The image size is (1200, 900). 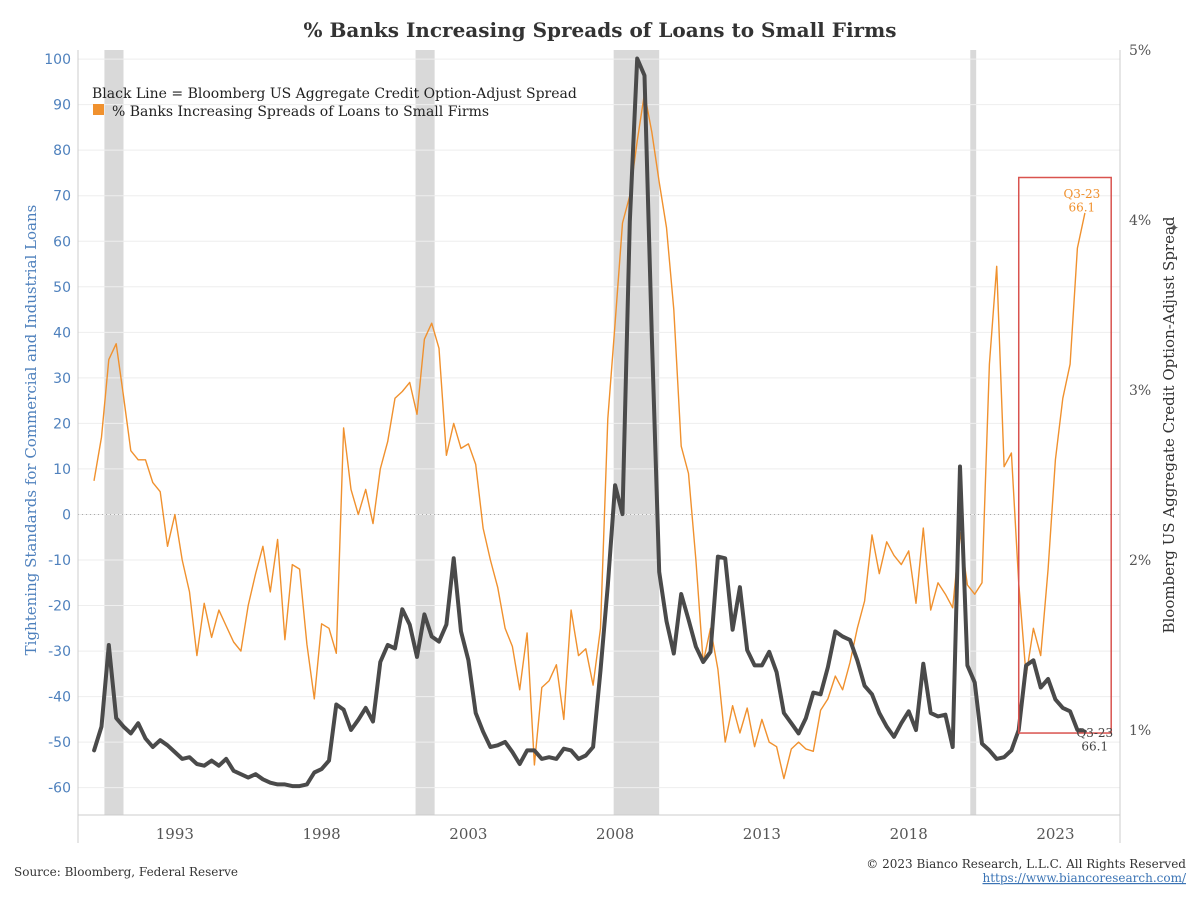 What do you see at coordinates (1140, 391) in the screenshot?
I see `y-right-tick-label: 3%` at bounding box center [1140, 391].